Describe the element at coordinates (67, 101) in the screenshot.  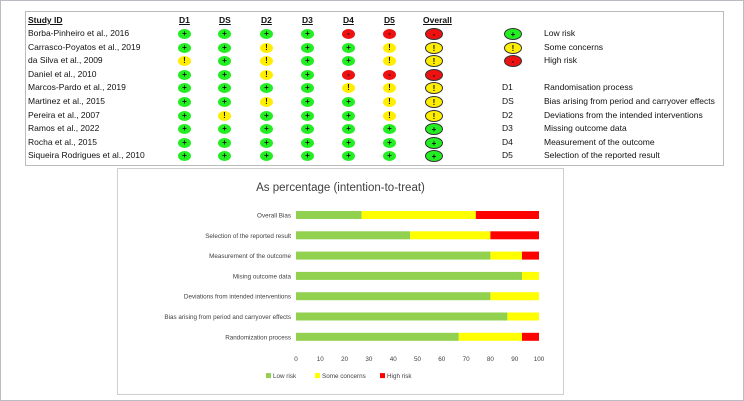
I see `study-name: Martinez et al., 2015` at that location.